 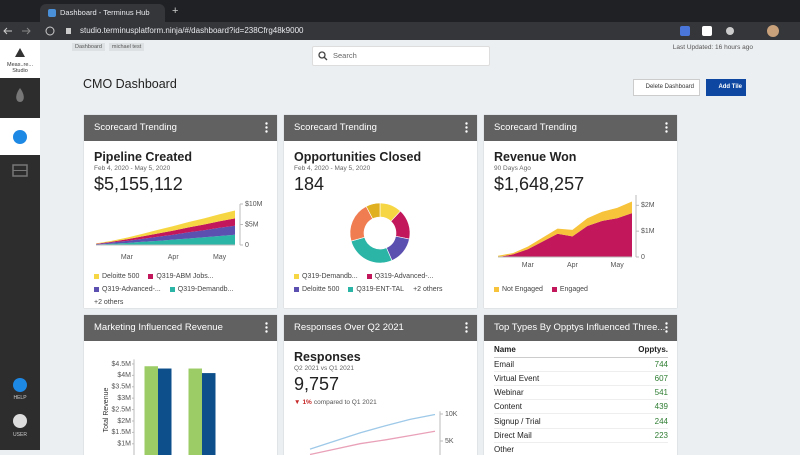 I want to click on help-label: HELP, so click(x=20, y=398).